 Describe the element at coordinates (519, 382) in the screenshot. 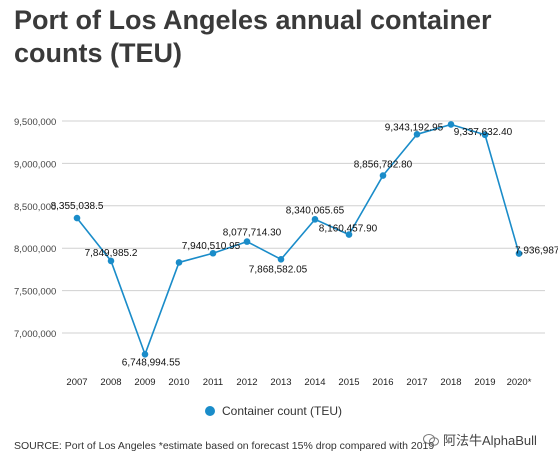

I see `x-tick-label: 2020*` at that location.